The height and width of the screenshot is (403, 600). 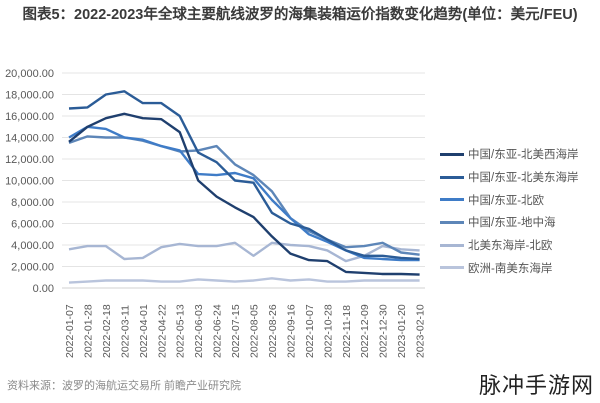 What do you see at coordinates (88, 331) in the screenshot?
I see `x-tick-label: 2022-01-28` at bounding box center [88, 331].